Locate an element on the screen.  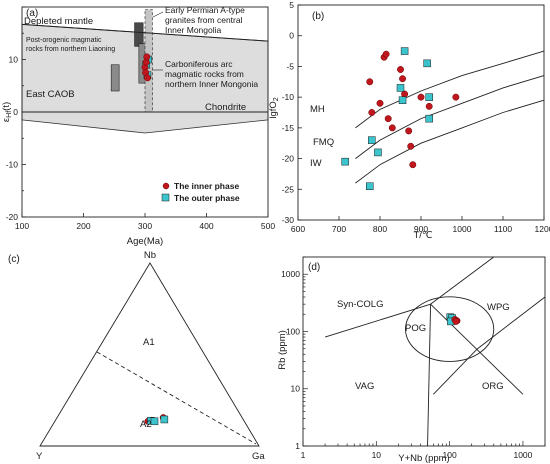
legend-inner-label: The inner phase is located at coordinates (206, 186).